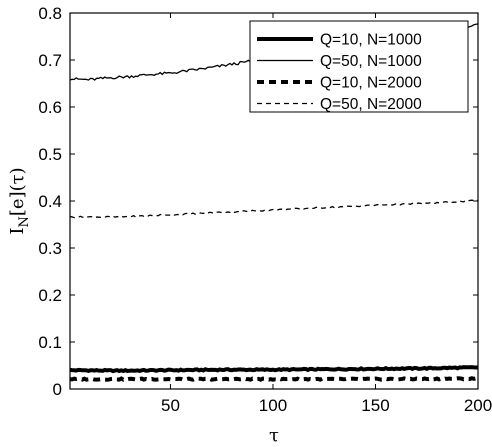 This screenshot has width=492, height=447. Describe the element at coordinates (50, 295) in the screenshot. I see `y-tick-label: 0.2` at that location.